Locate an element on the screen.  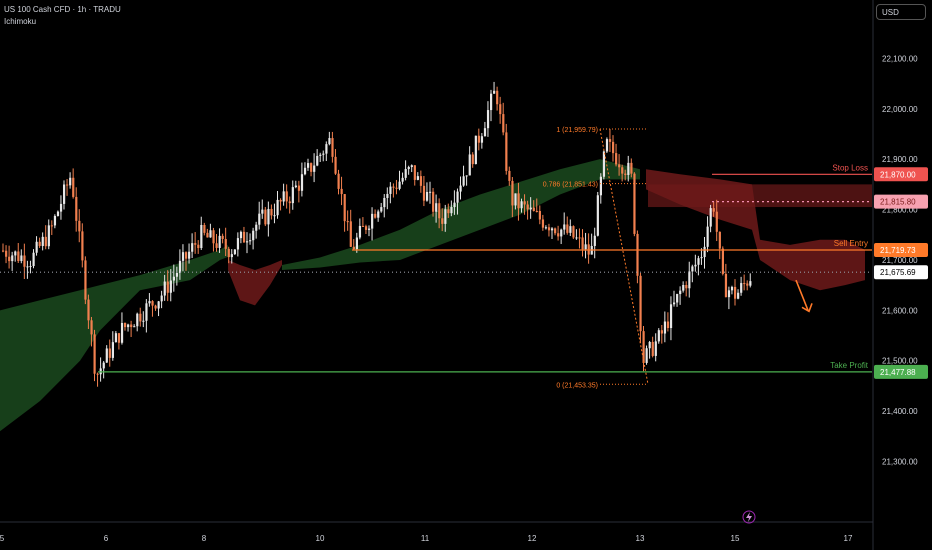
x-tick-label: 8 is located at coordinates (204, 538).